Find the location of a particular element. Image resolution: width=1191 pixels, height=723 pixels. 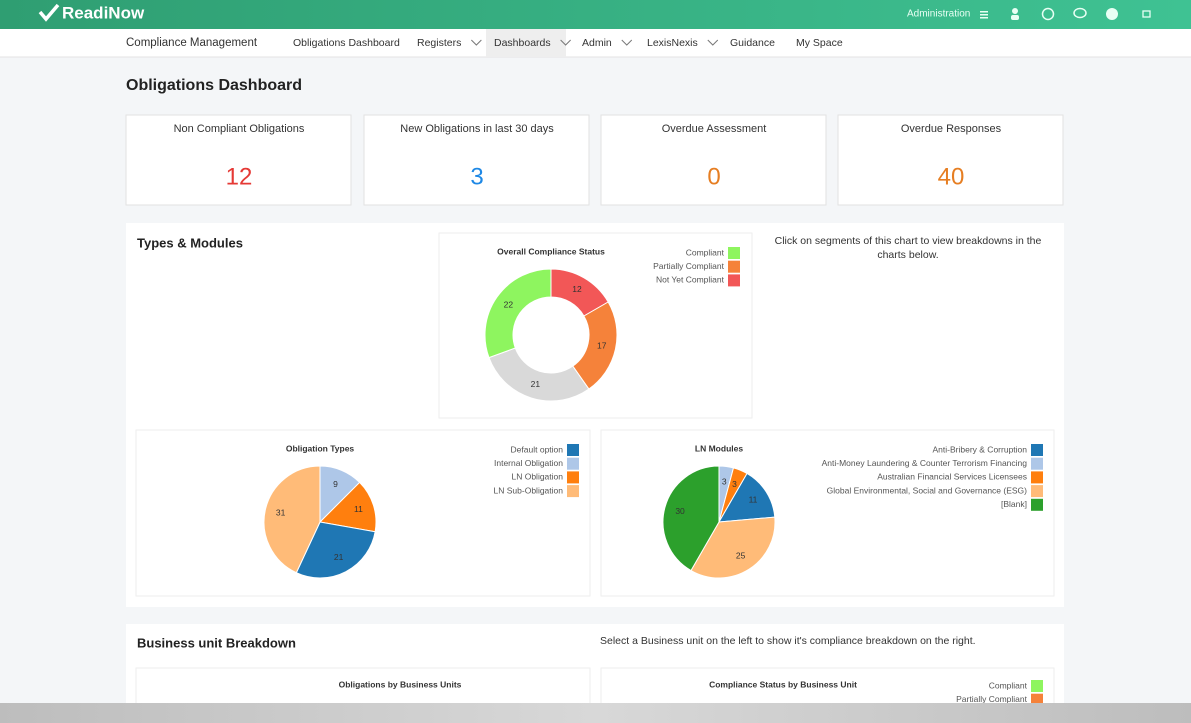

brand: ReadiNow is located at coordinates (103, 12).